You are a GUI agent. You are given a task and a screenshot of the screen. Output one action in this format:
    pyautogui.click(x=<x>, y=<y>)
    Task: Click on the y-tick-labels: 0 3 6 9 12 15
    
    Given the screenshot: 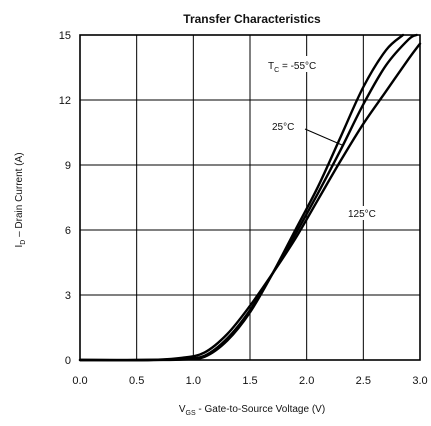 What is the action you would take?
    pyautogui.click(x=65, y=198)
    